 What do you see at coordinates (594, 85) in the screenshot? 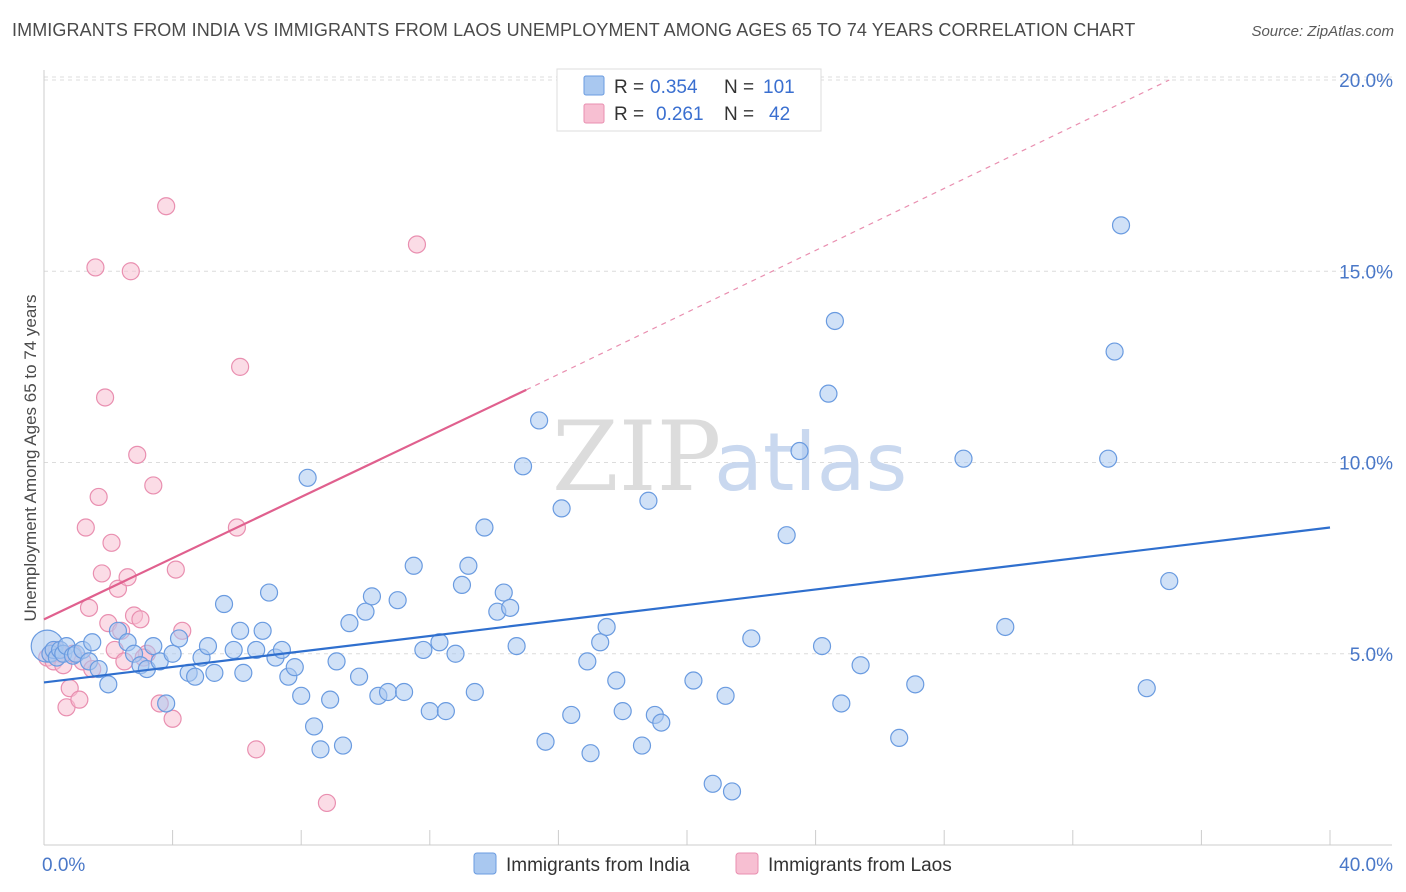
I see `legend-swatch-india` at bounding box center [594, 85].